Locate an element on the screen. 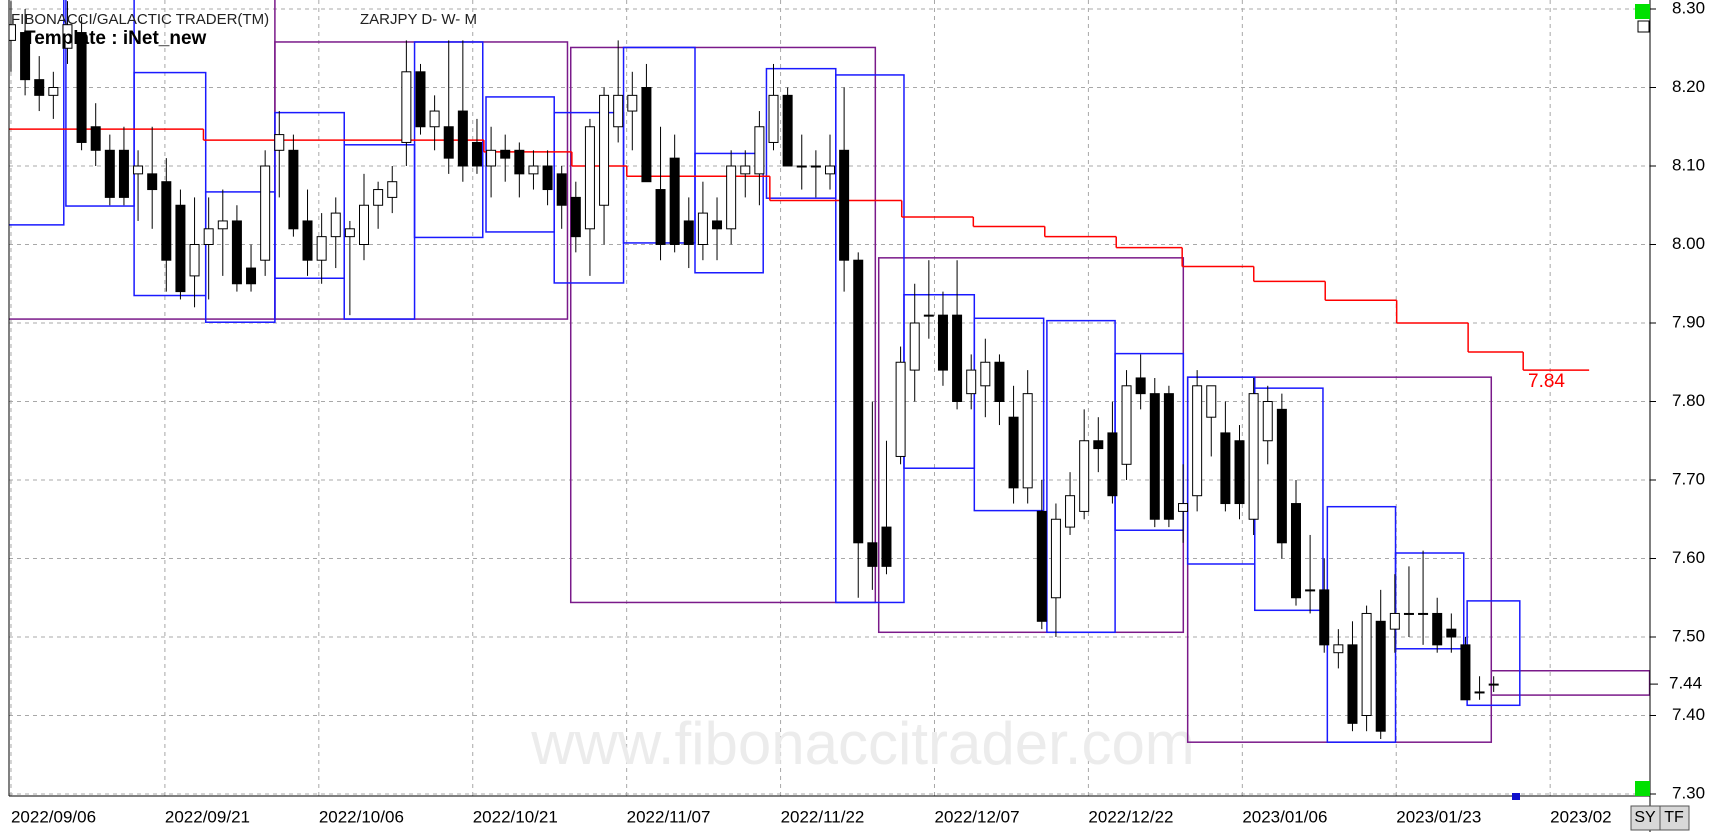 The height and width of the screenshot is (837, 1724). x-tick-label: 2022/12/07 is located at coordinates (976, 816).